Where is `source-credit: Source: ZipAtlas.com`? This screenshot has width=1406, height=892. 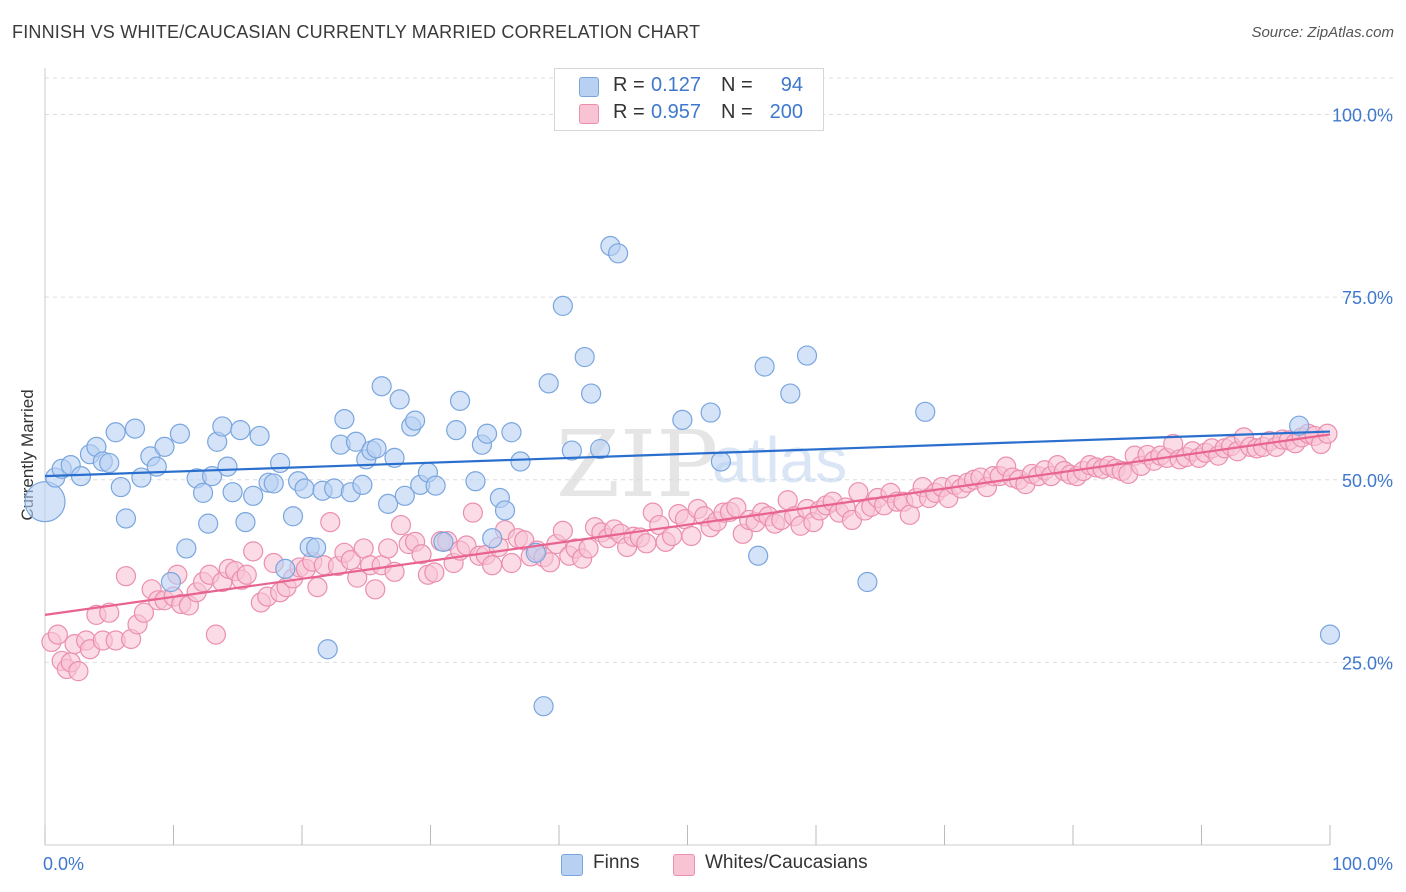 source-credit: Source: ZipAtlas.com is located at coordinates (1322, 32).